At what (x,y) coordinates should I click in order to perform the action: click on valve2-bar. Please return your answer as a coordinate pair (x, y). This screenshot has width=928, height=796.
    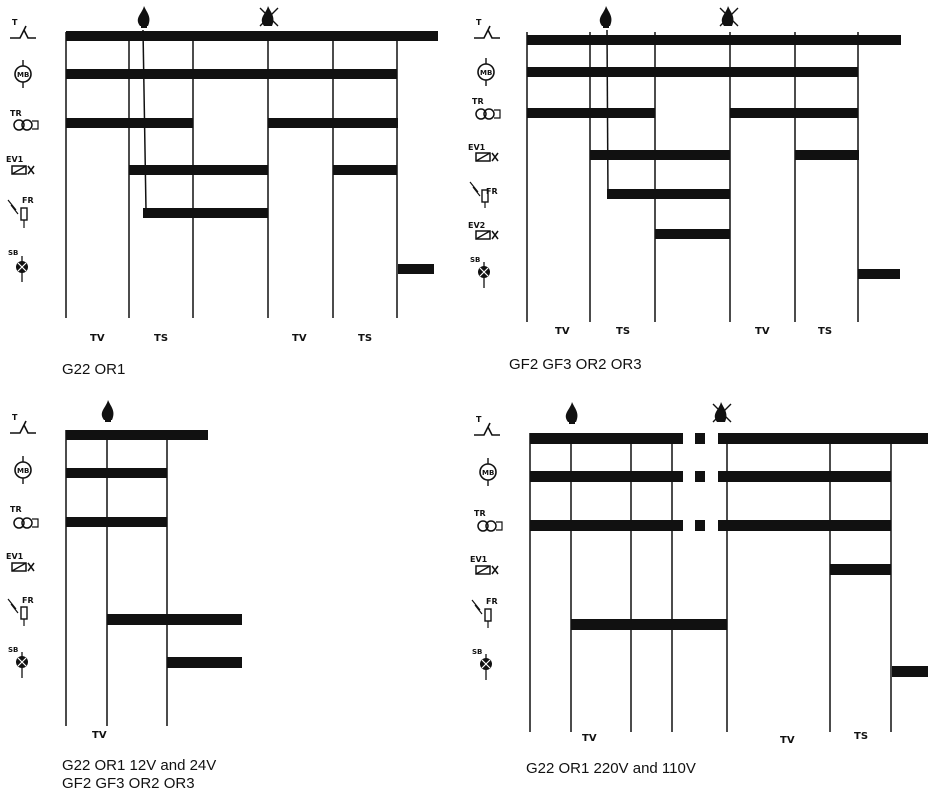
    Looking at the image, I should click on (692, 234).